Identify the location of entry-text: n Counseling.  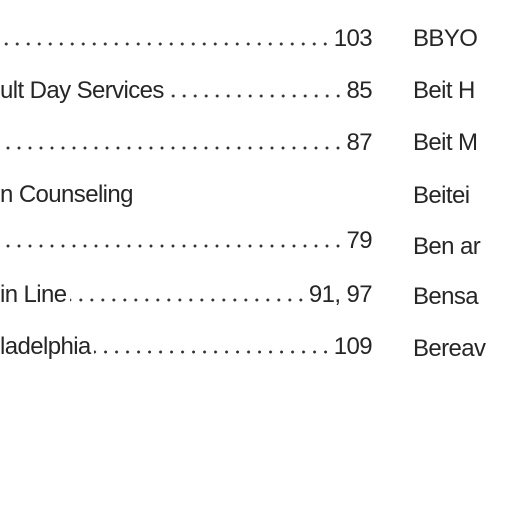
(67, 194).